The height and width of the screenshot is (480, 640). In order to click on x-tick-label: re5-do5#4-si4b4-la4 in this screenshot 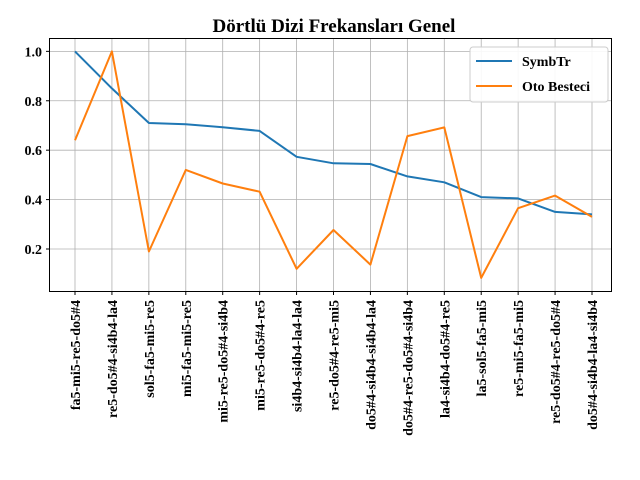, I will do `click(113, 359)`.